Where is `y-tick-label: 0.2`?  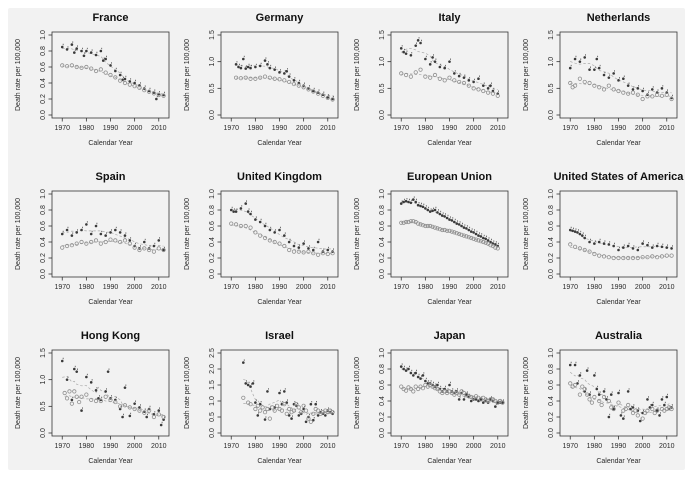
y-tick-label: 0.2 is located at coordinates (382, 258).